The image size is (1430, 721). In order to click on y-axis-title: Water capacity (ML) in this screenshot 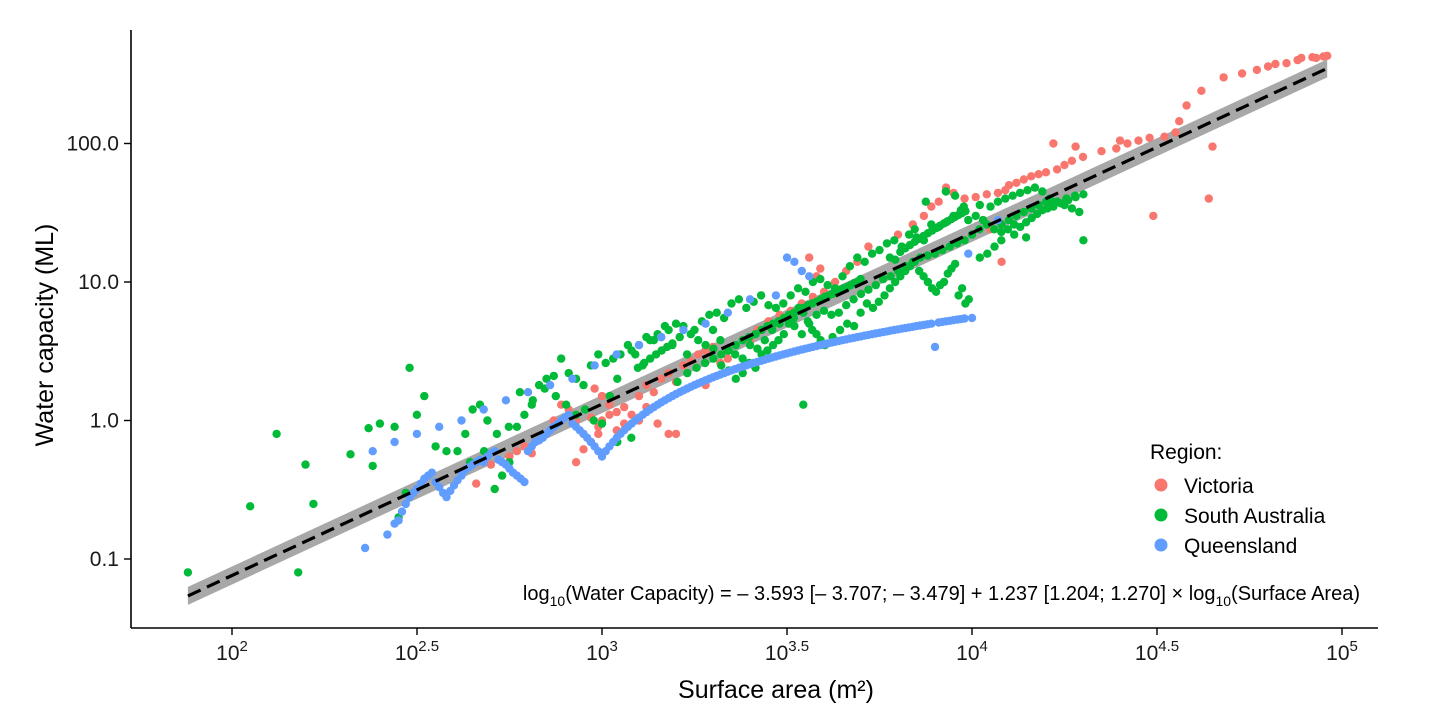, I will do `click(45, 335)`.